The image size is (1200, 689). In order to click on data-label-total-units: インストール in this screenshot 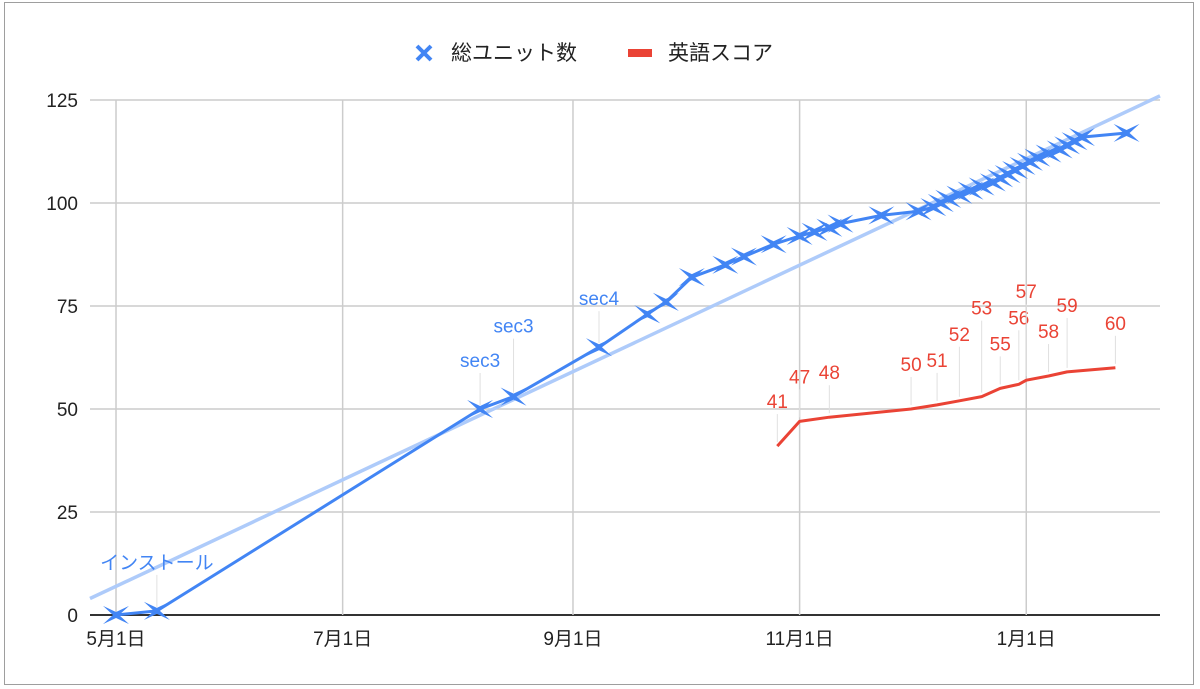, I will do `click(157, 563)`.